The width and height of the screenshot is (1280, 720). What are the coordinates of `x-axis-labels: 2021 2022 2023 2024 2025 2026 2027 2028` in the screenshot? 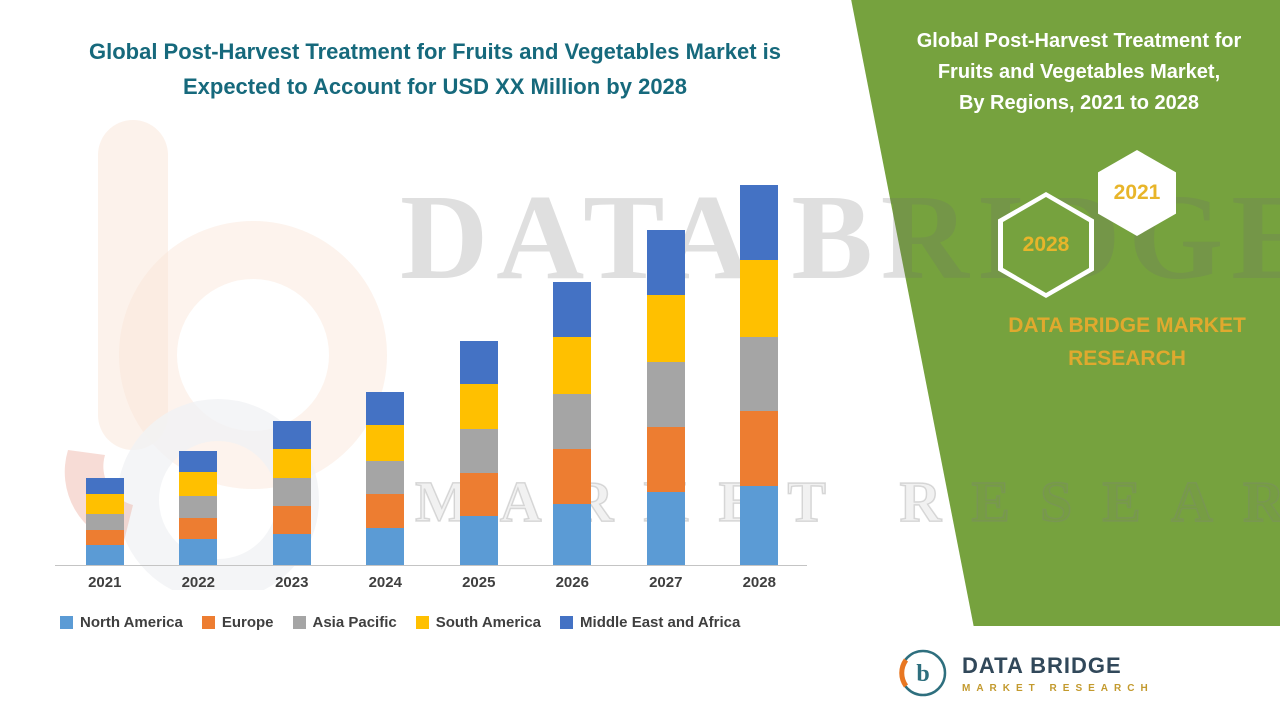 It's located at (432, 582).